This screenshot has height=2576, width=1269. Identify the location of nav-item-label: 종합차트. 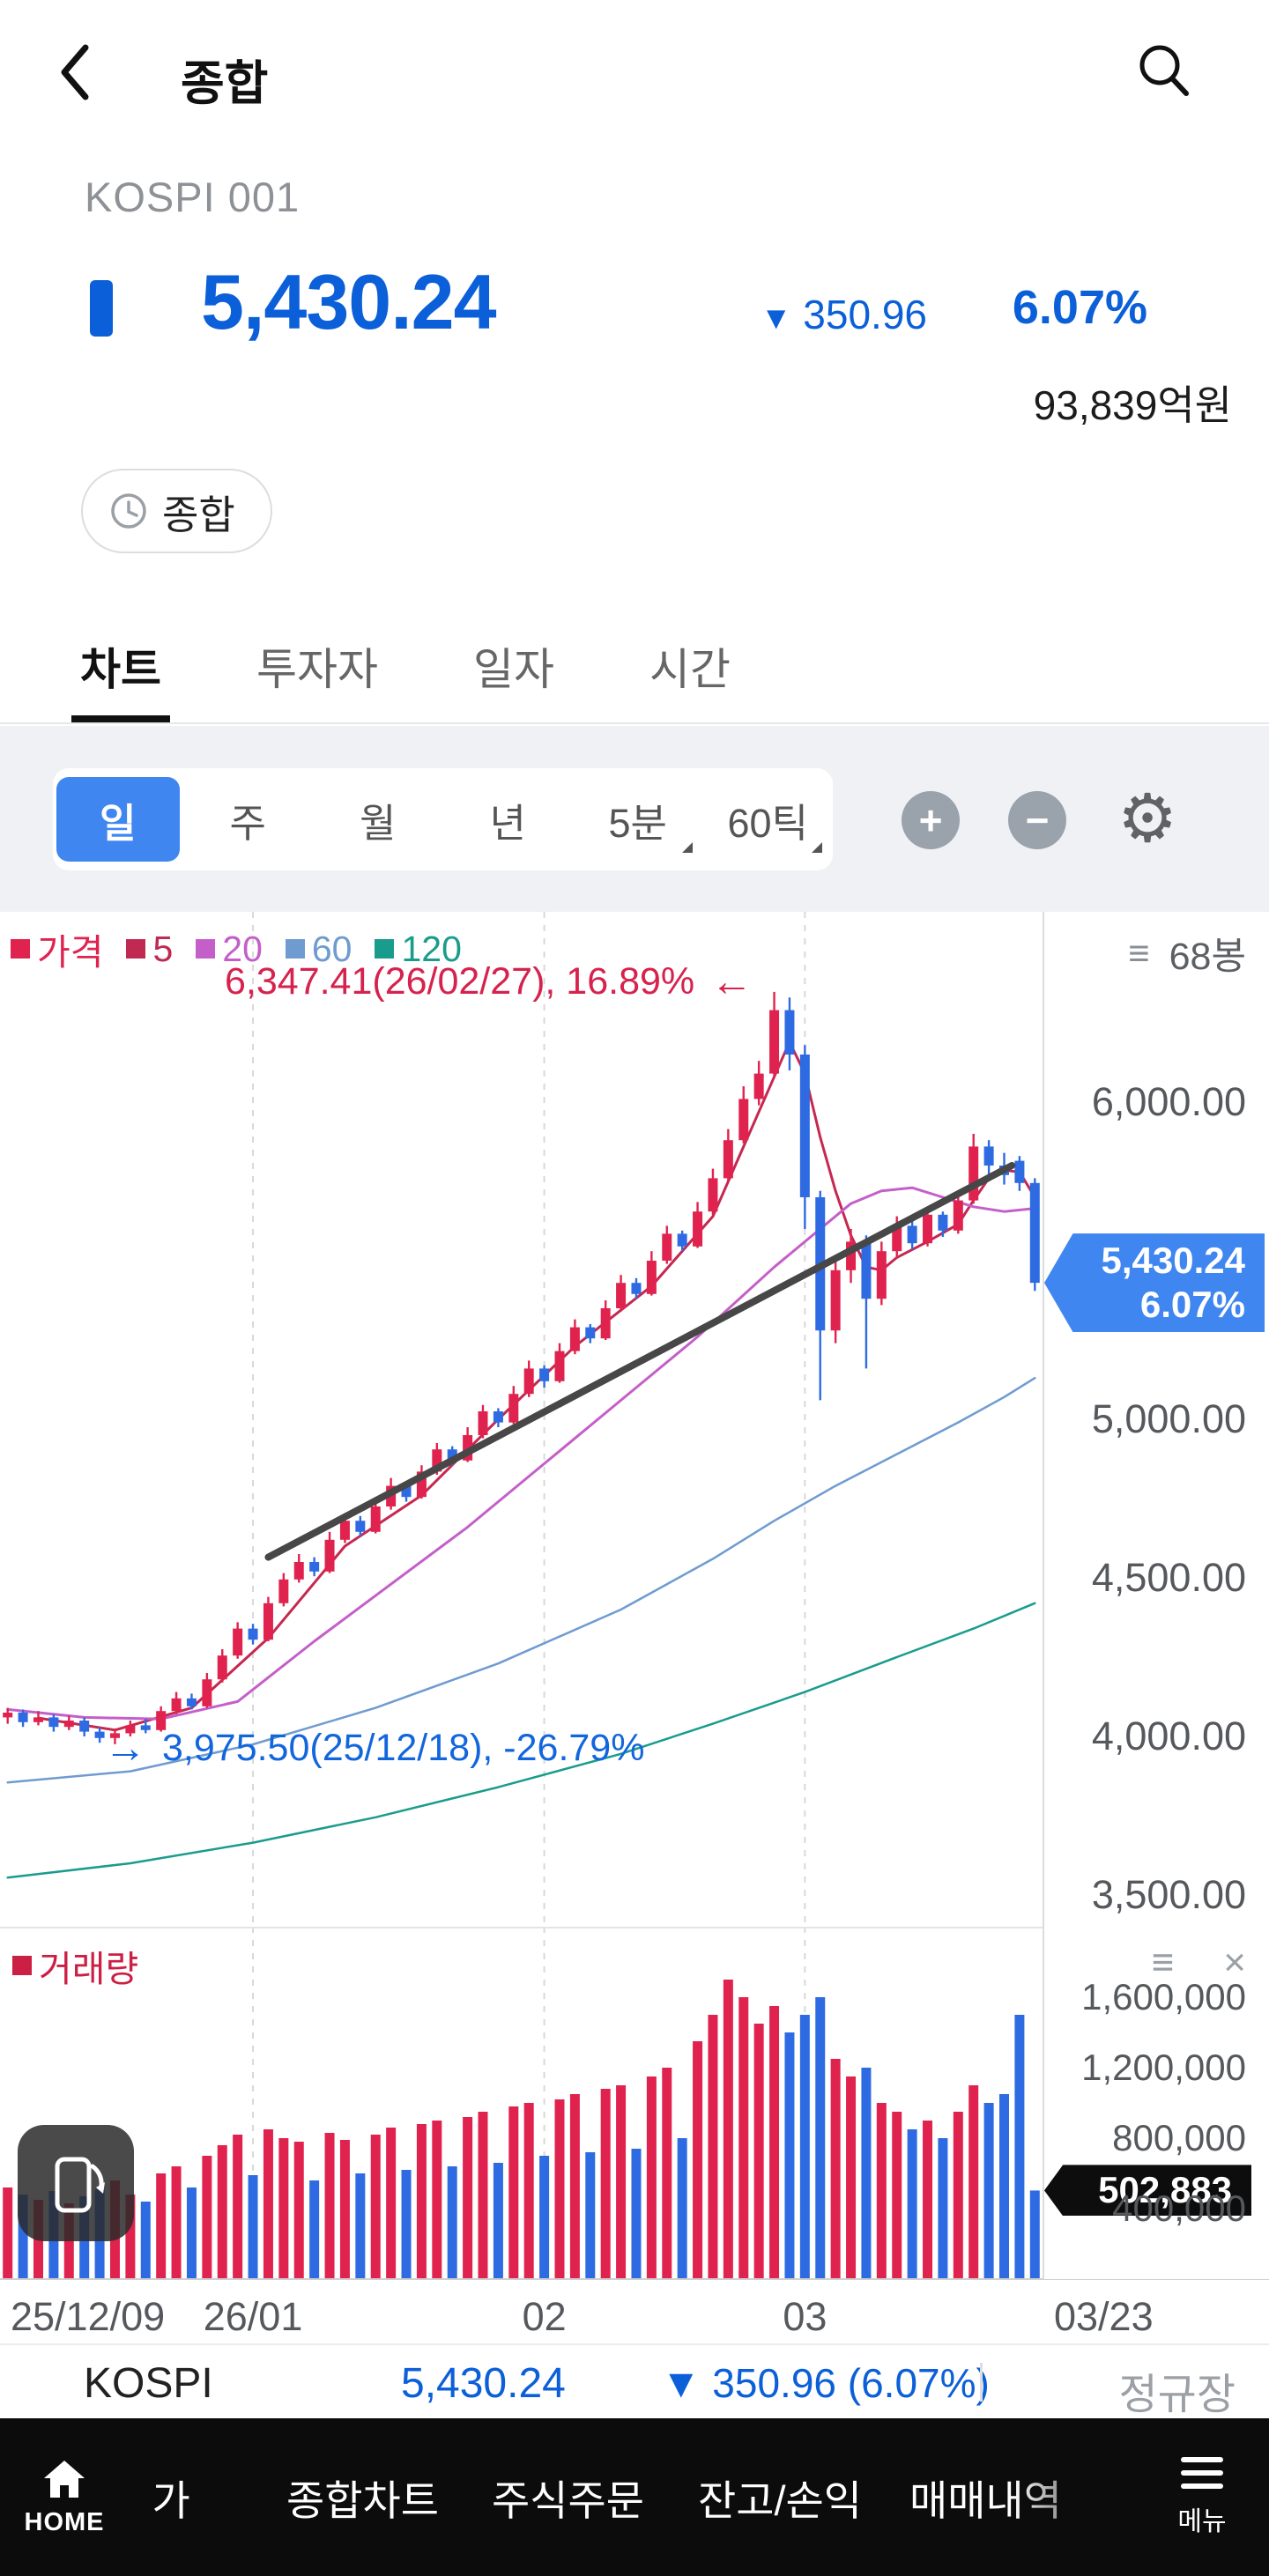
(362, 2500).